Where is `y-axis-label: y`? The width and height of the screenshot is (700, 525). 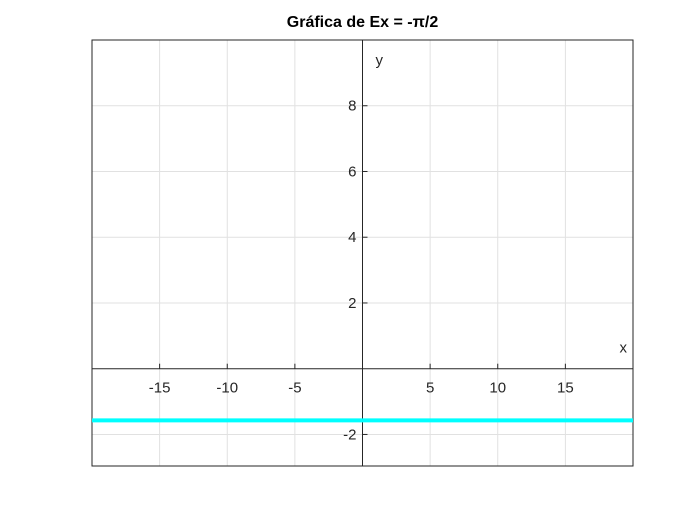
y-axis-label: y is located at coordinates (380, 60).